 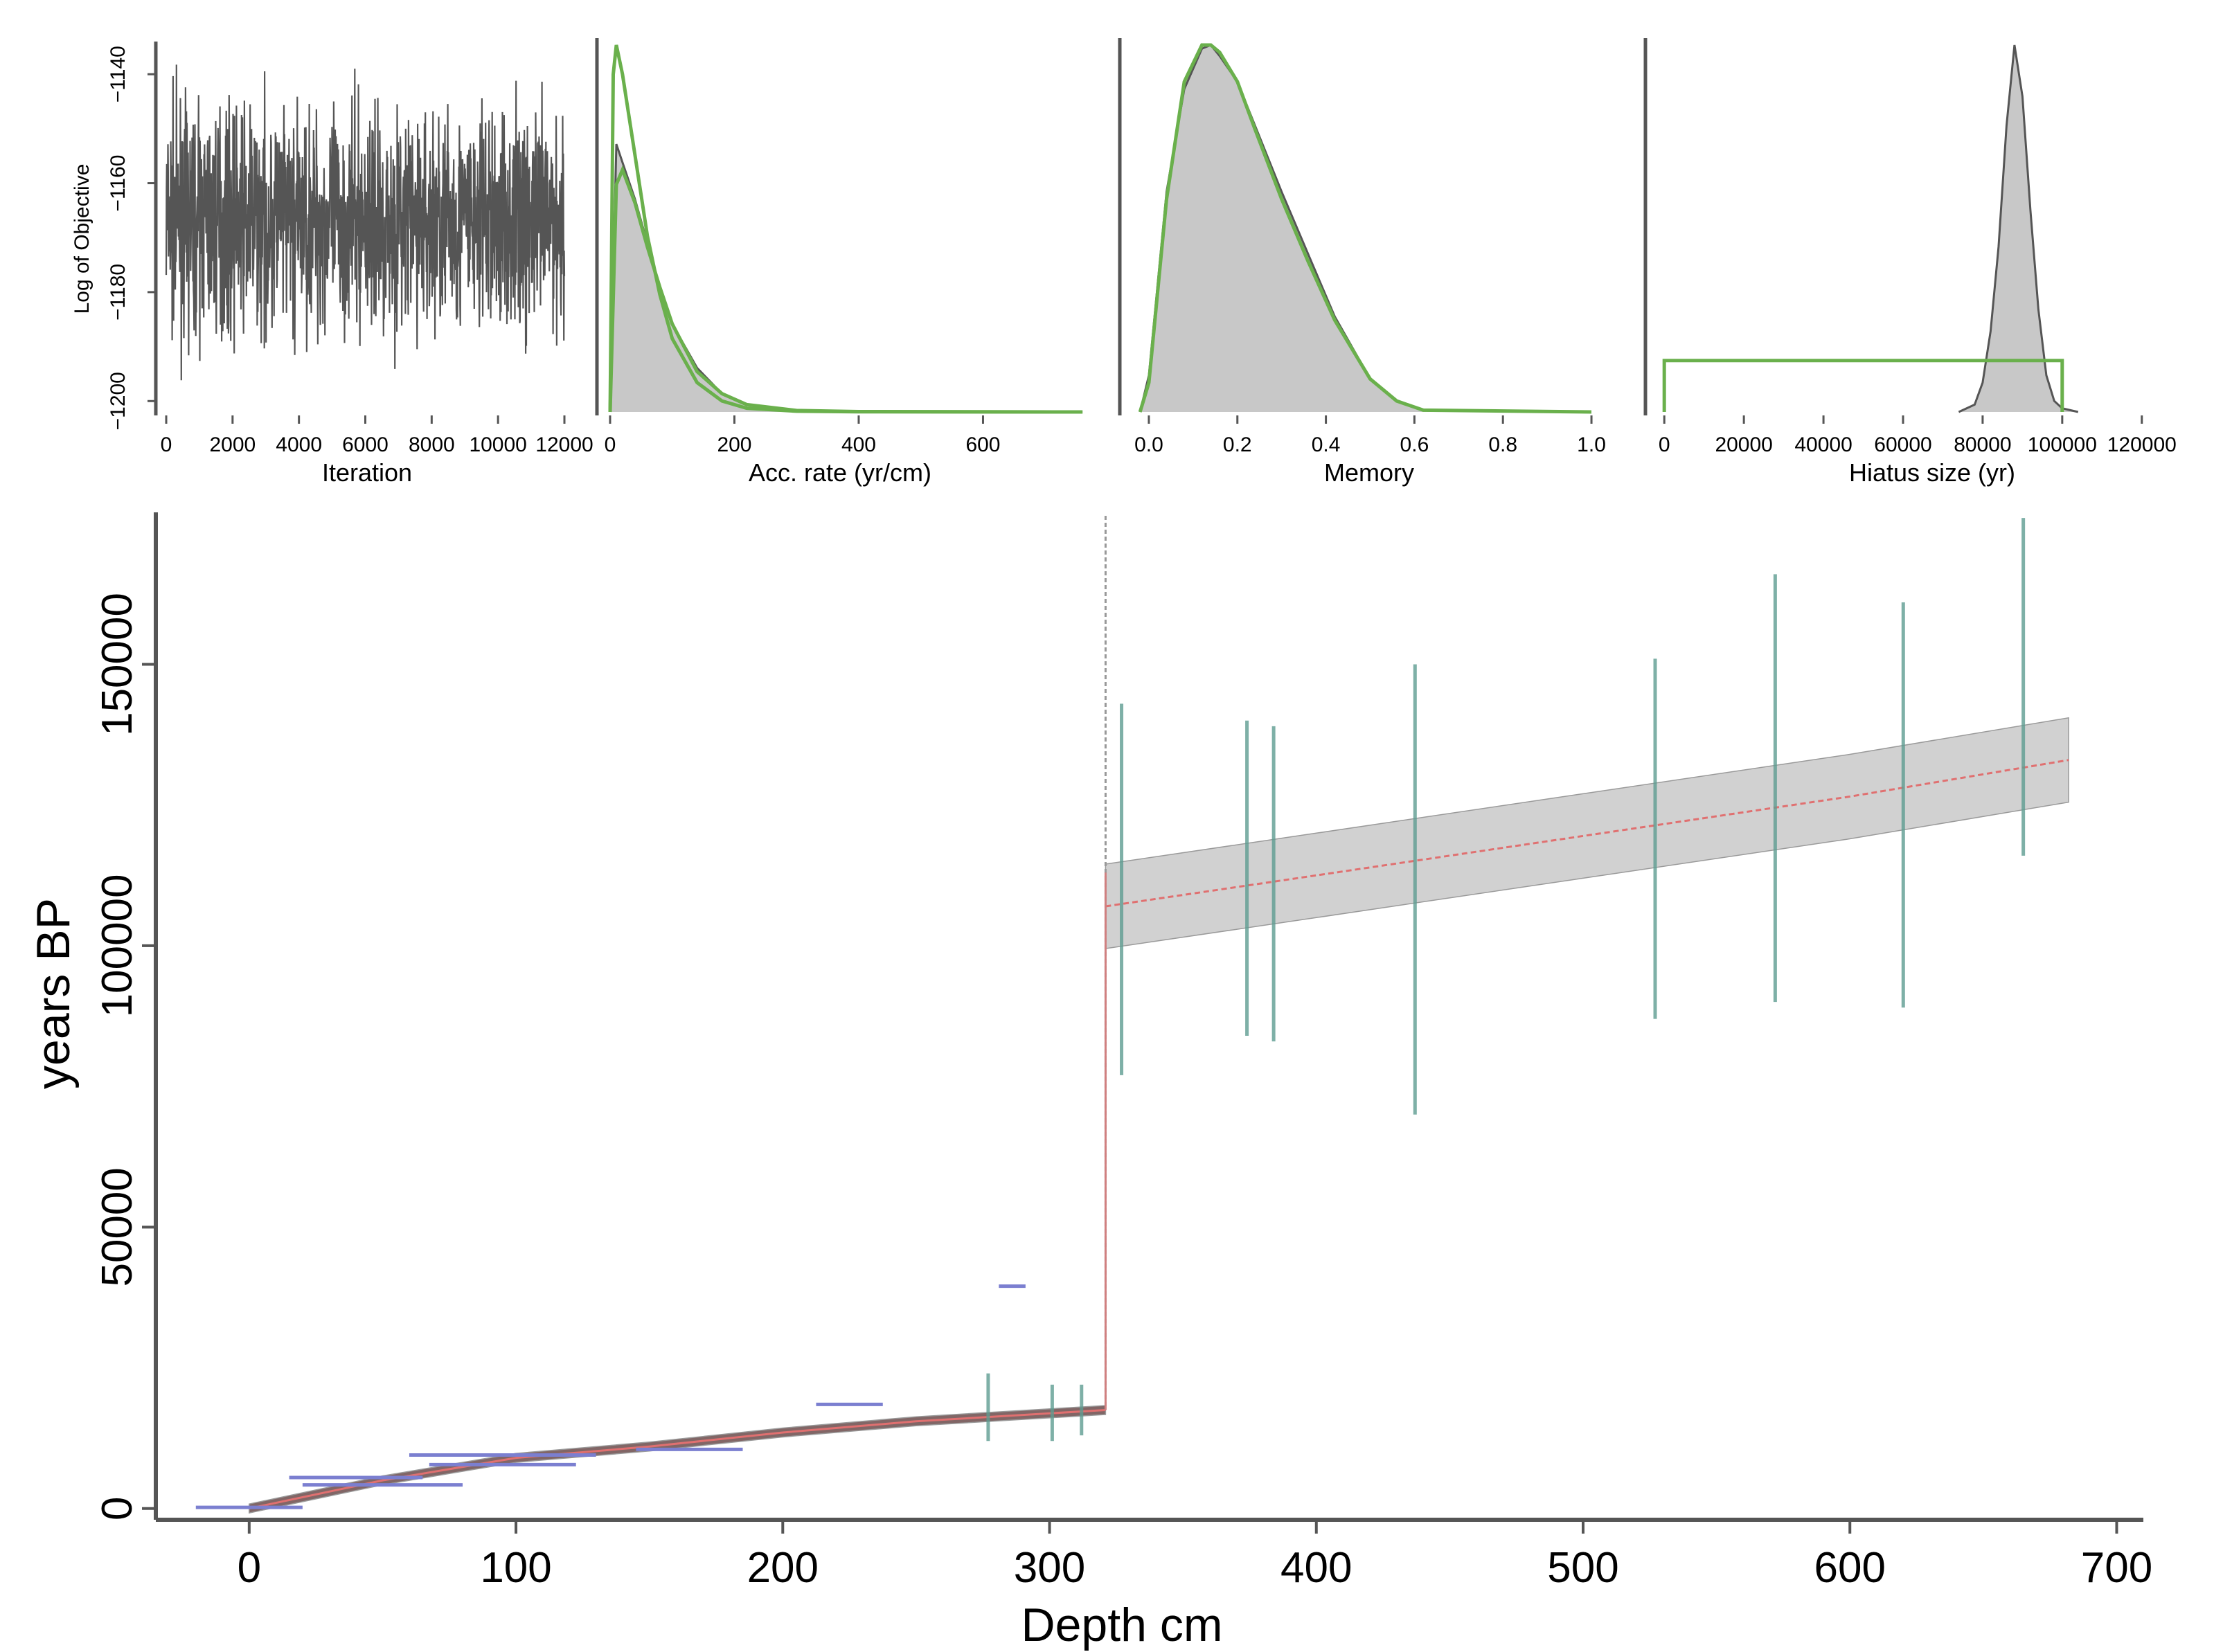 I want to click on hiatus-x-tick-label: 20000, so click(x=1744, y=445).